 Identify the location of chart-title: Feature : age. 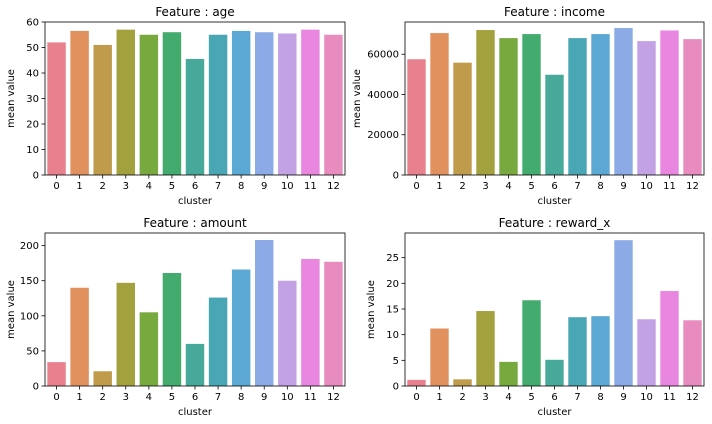
(194, 12).